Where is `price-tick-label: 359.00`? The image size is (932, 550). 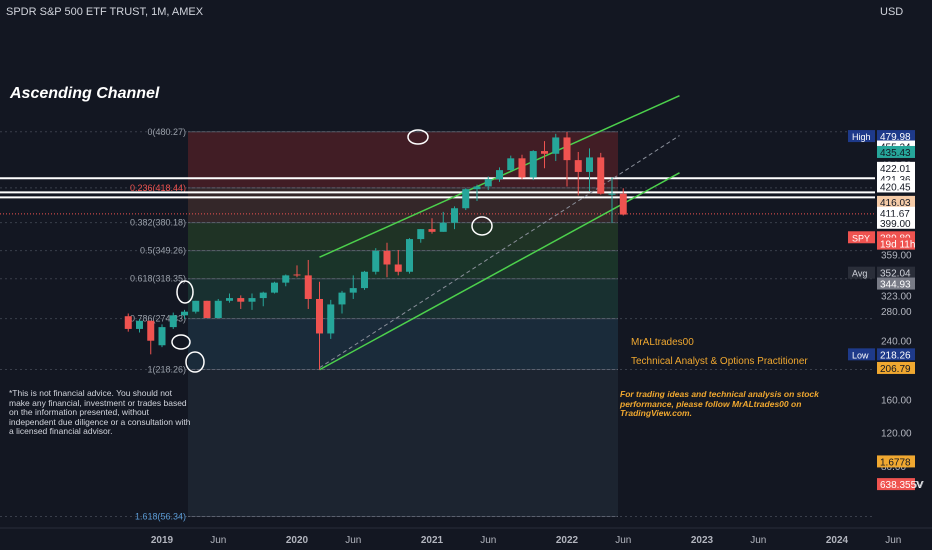 price-tick-label: 359.00 is located at coordinates (896, 256).